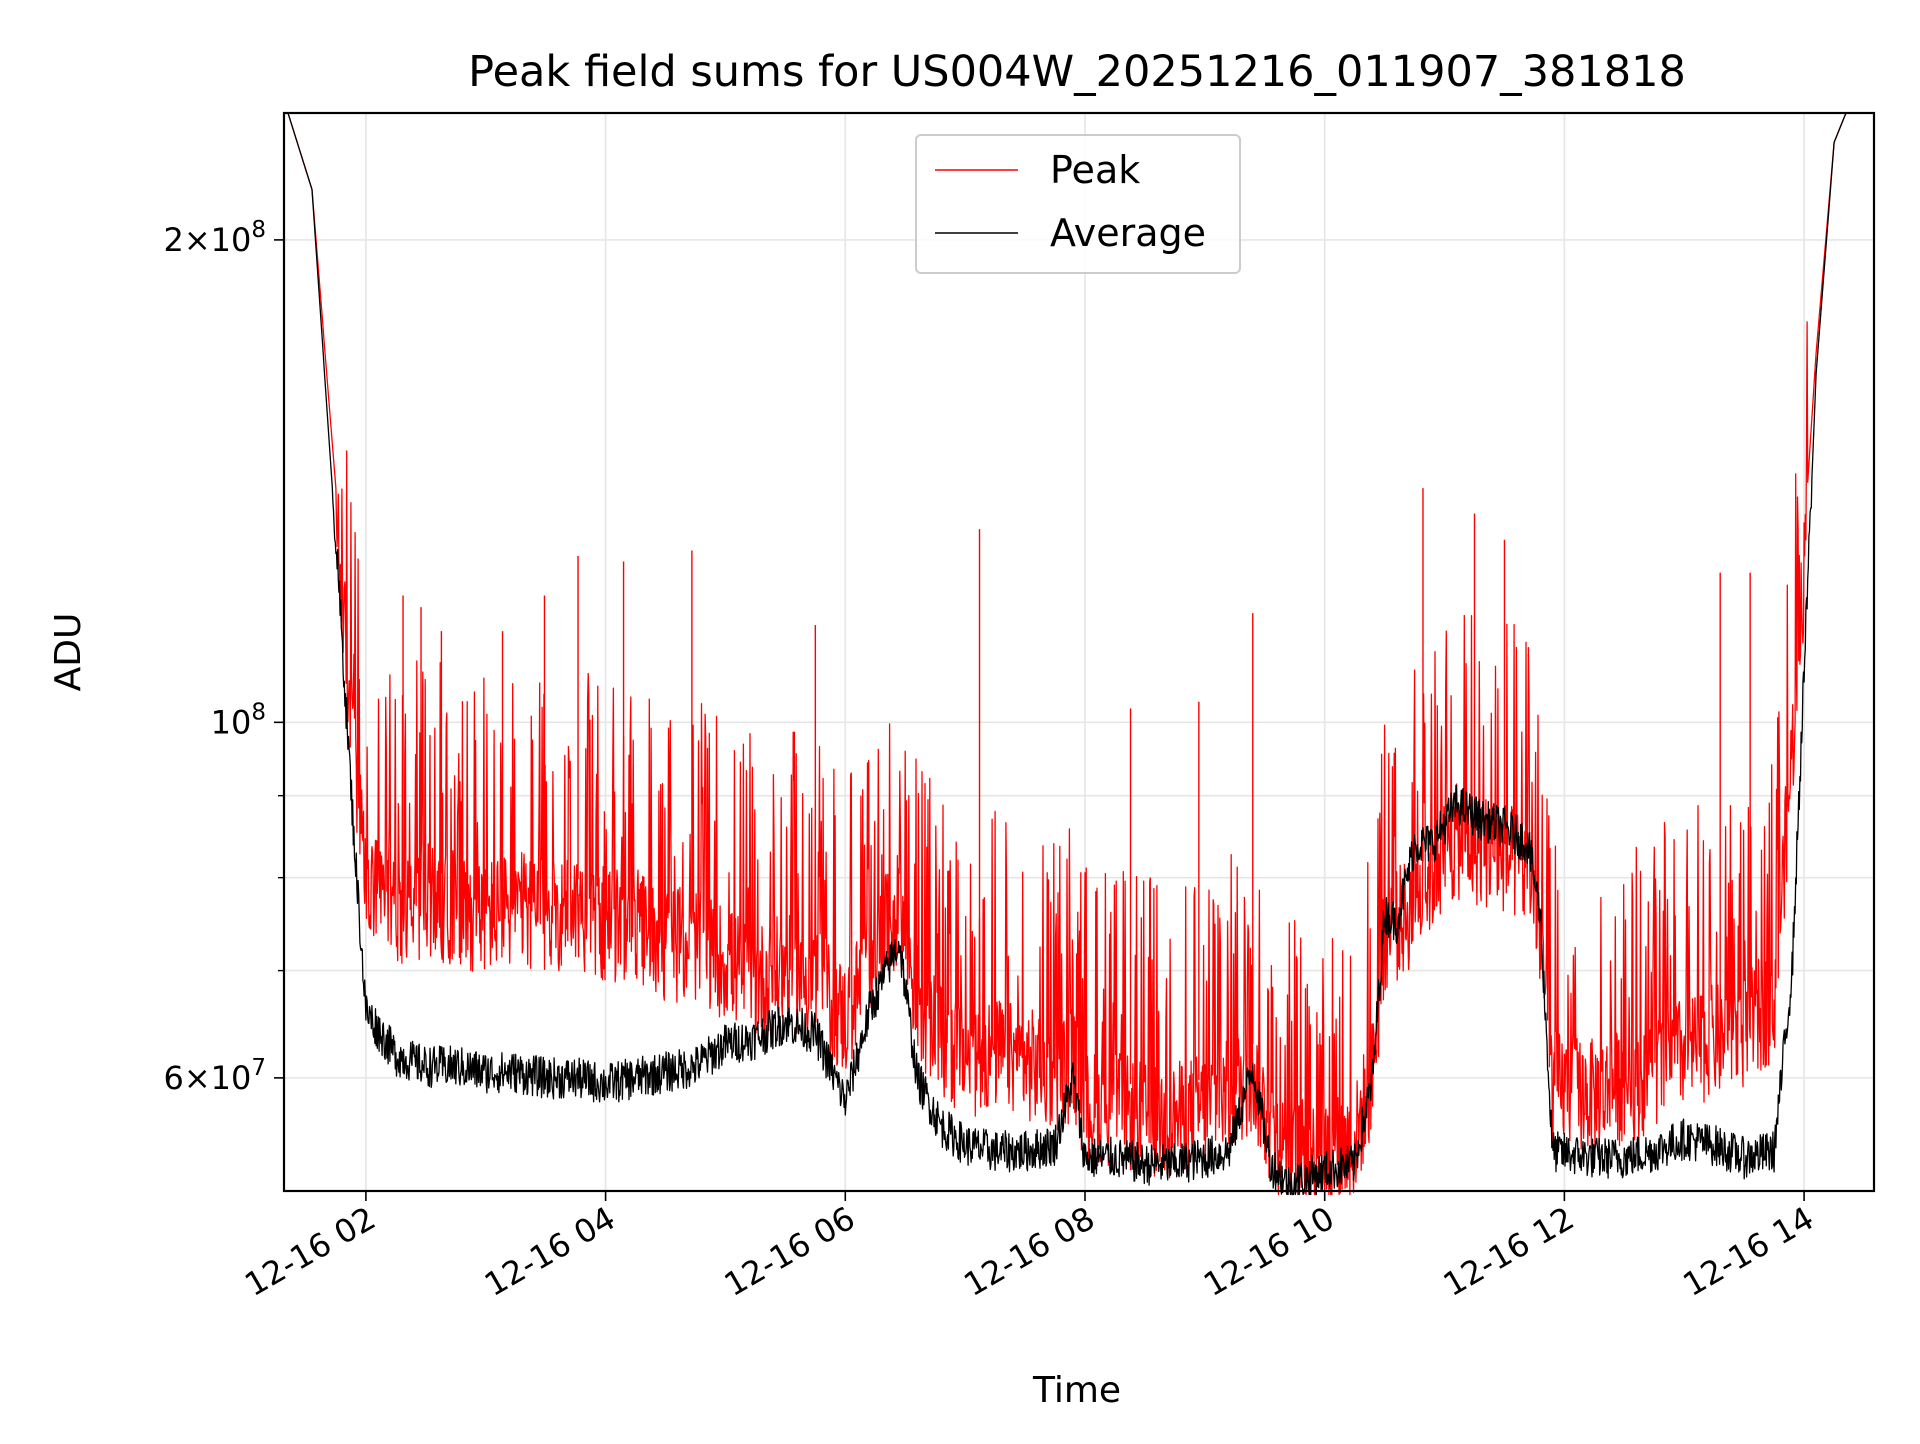 The image size is (1920, 1444). What do you see at coordinates (223, 657) in the screenshot?
I see `y-tick-layer: 6×107 108 2×108` at bounding box center [223, 657].